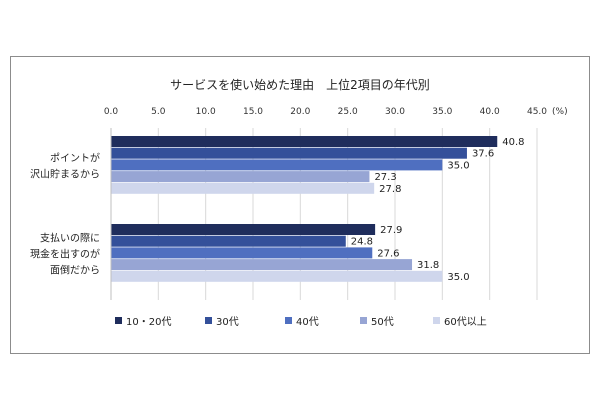  Describe the element at coordinates (70, 237) in the screenshot. I see `category-label: 支払いの際に` at that location.